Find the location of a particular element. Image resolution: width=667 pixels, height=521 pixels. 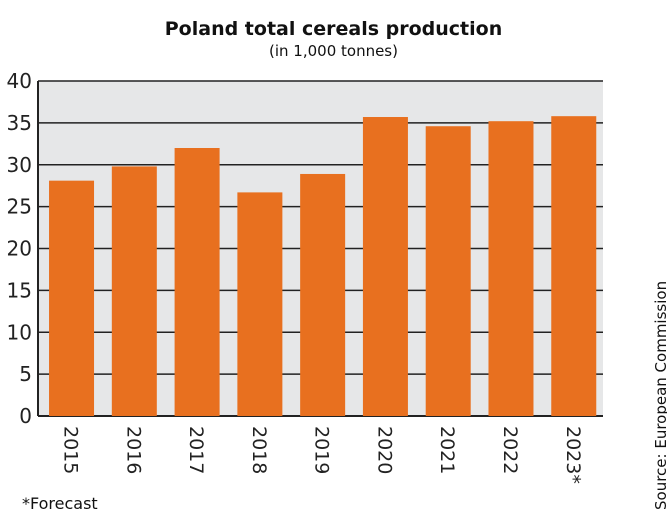

y-tick-label: 35 is located at coordinates (19, 123).